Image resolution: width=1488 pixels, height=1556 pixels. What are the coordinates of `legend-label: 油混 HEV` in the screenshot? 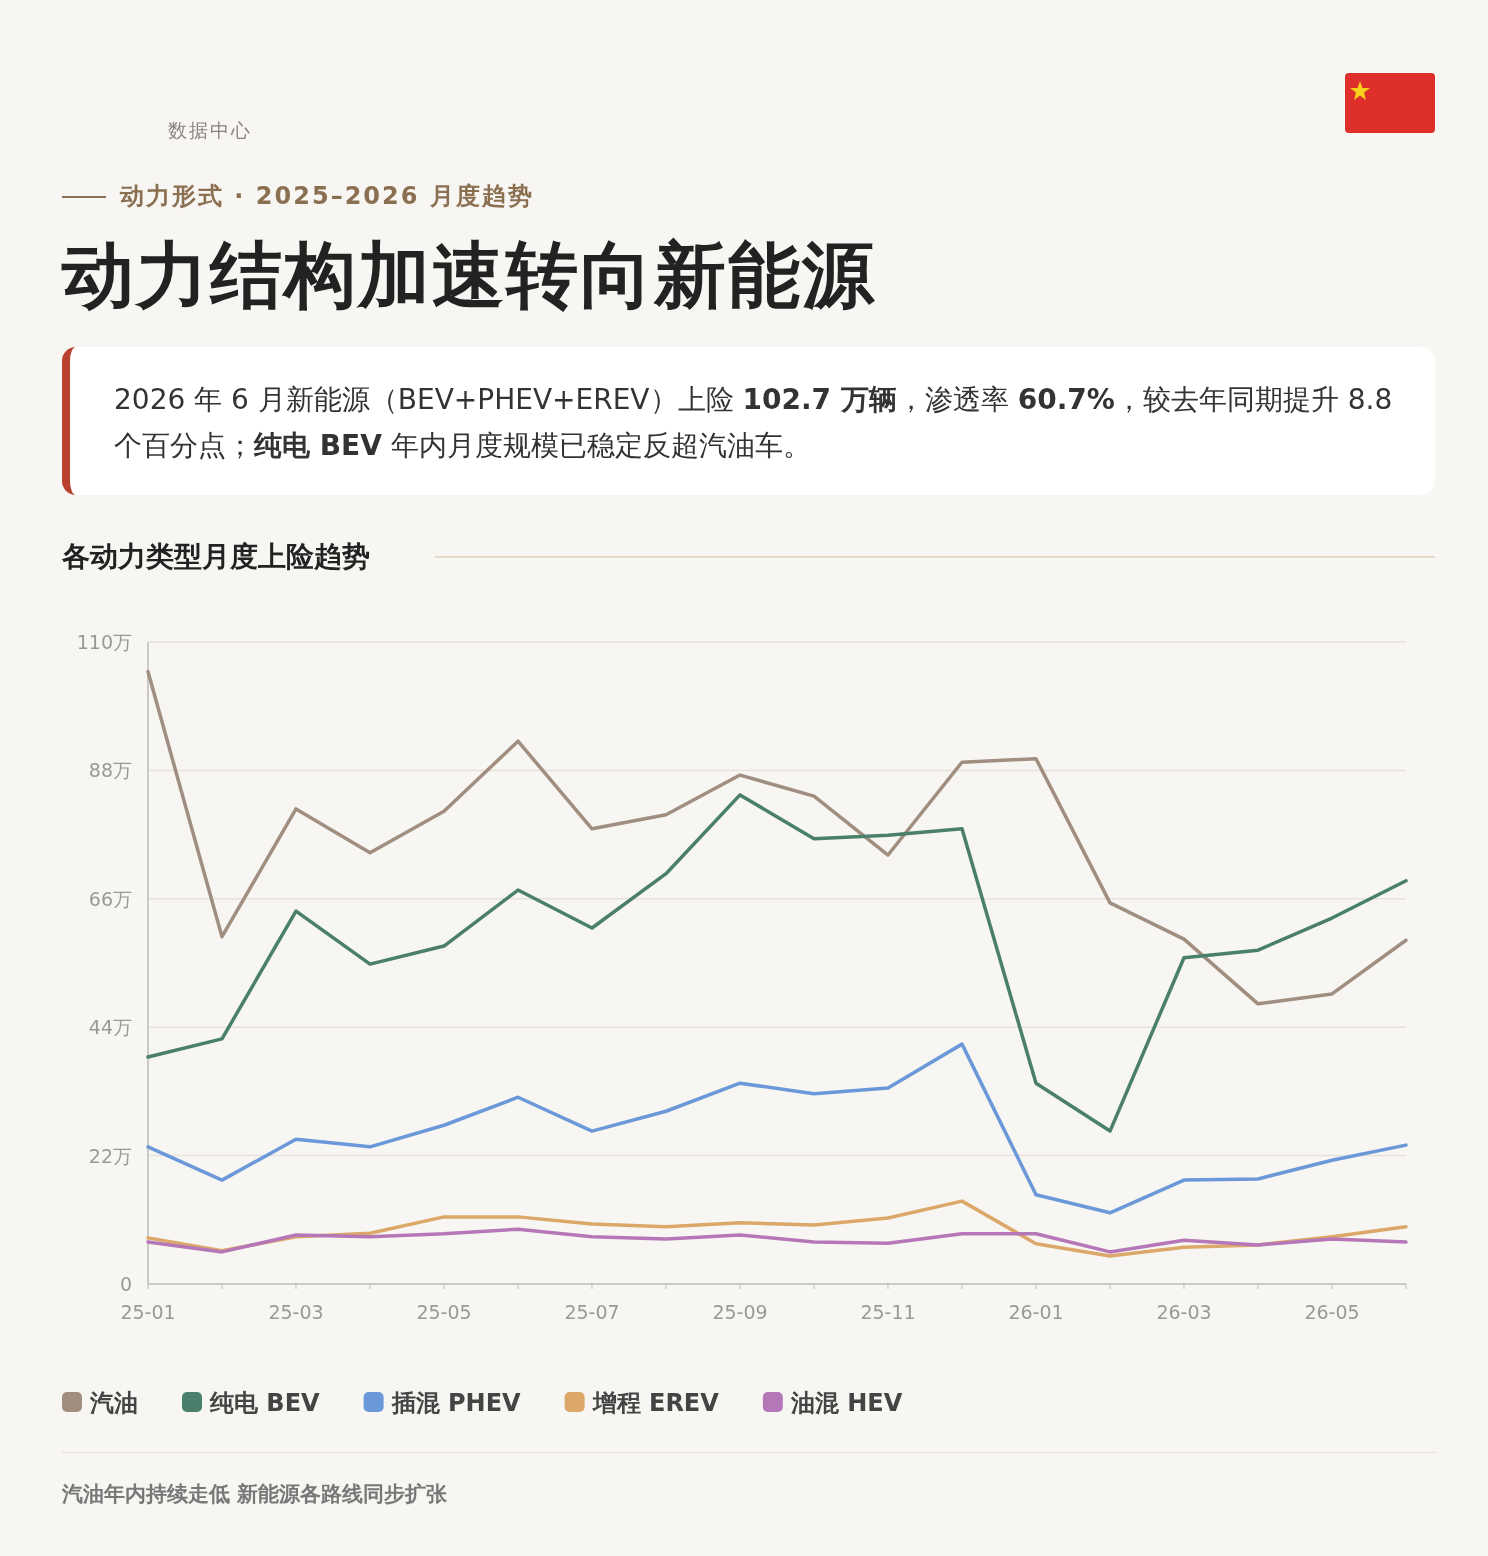 It's located at (846, 1403).